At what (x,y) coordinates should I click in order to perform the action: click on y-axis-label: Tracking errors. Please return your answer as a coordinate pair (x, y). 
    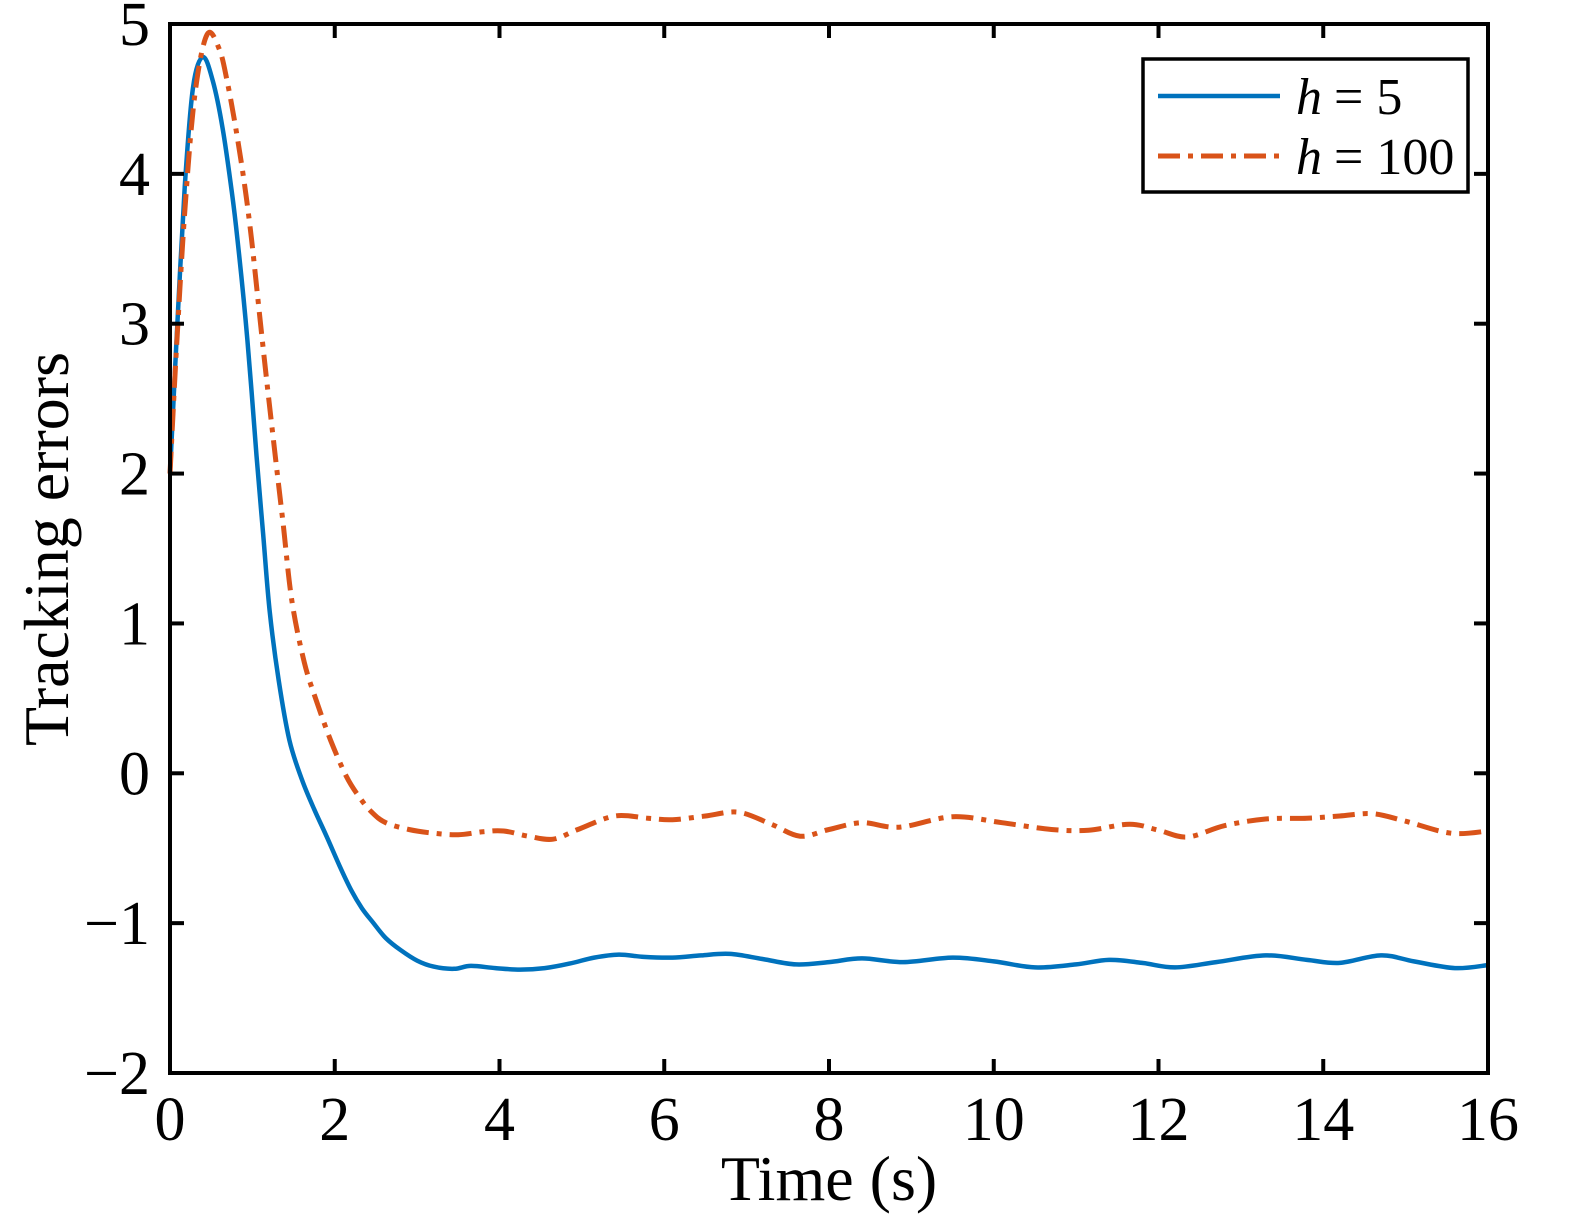
    Looking at the image, I should click on (46, 549).